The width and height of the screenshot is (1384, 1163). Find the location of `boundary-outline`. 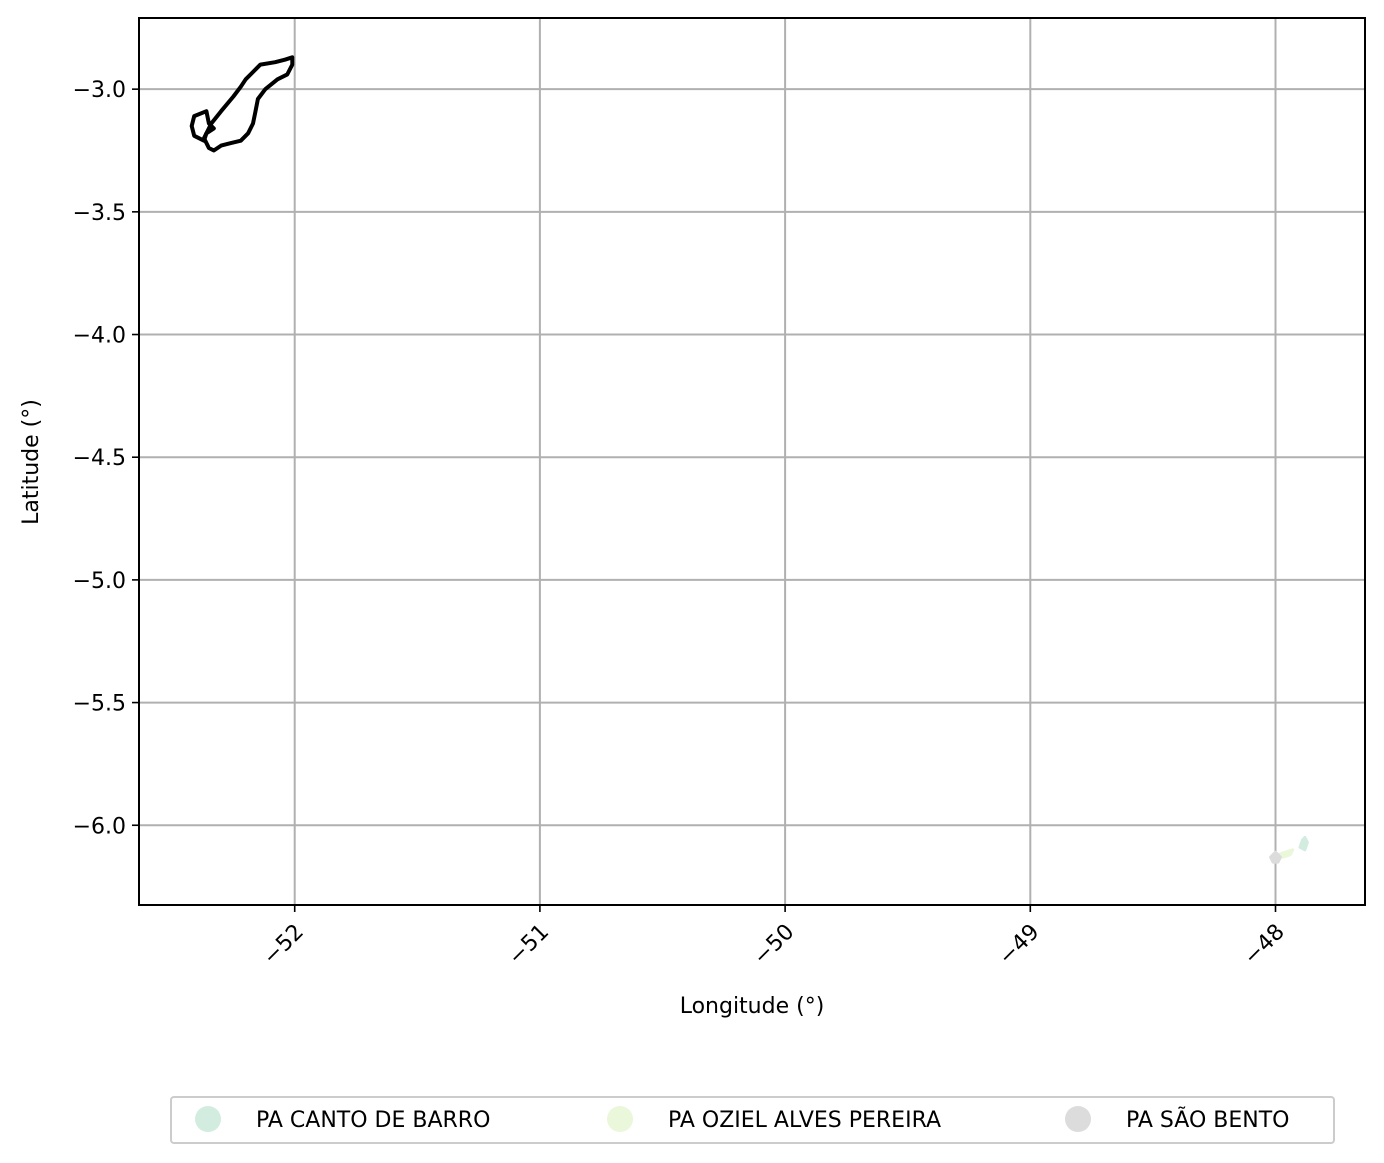

boundary-outline is located at coordinates (248, 104).